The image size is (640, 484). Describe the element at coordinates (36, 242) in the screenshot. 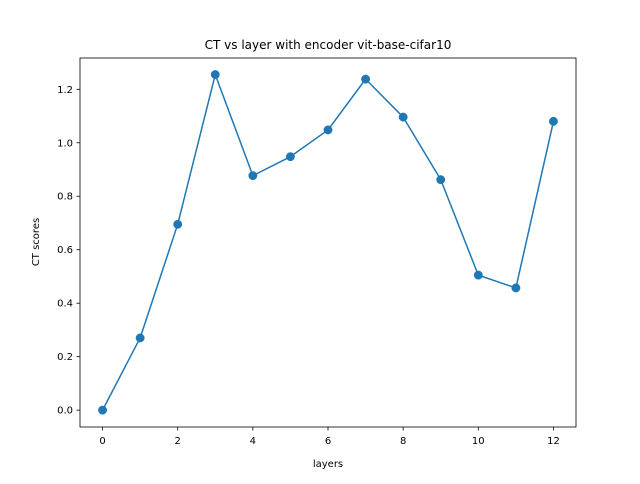

I see `y-axis-title: CT scores` at that location.